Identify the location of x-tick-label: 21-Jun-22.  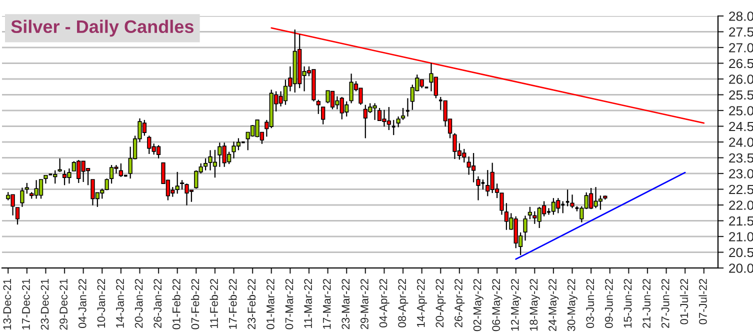
(646, 303).